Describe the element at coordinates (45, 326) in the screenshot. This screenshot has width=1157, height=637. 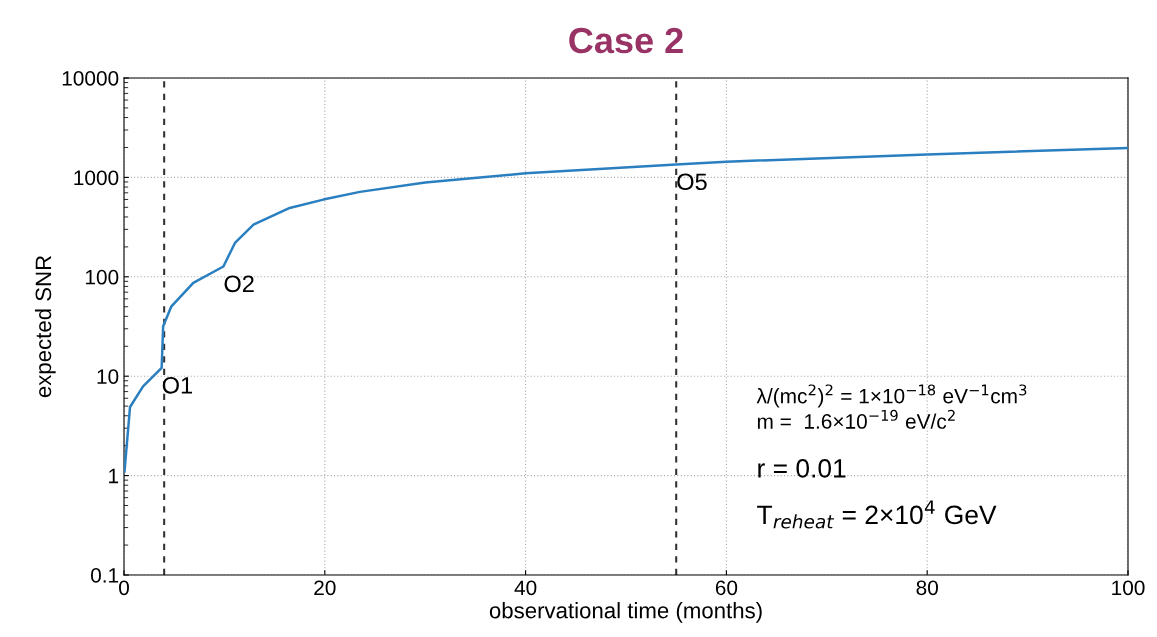
I see `y-axis-title: expected SNR` at that location.